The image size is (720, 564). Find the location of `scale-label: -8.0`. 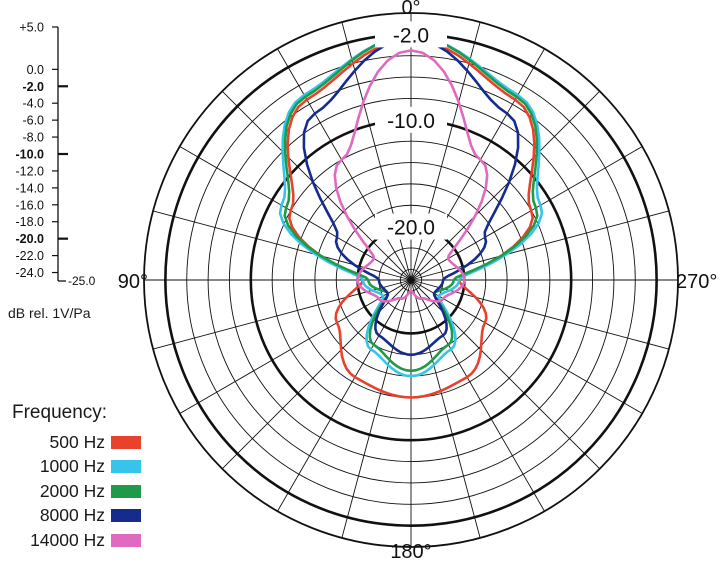

scale-label: -8.0 is located at coordinates (33, 138).